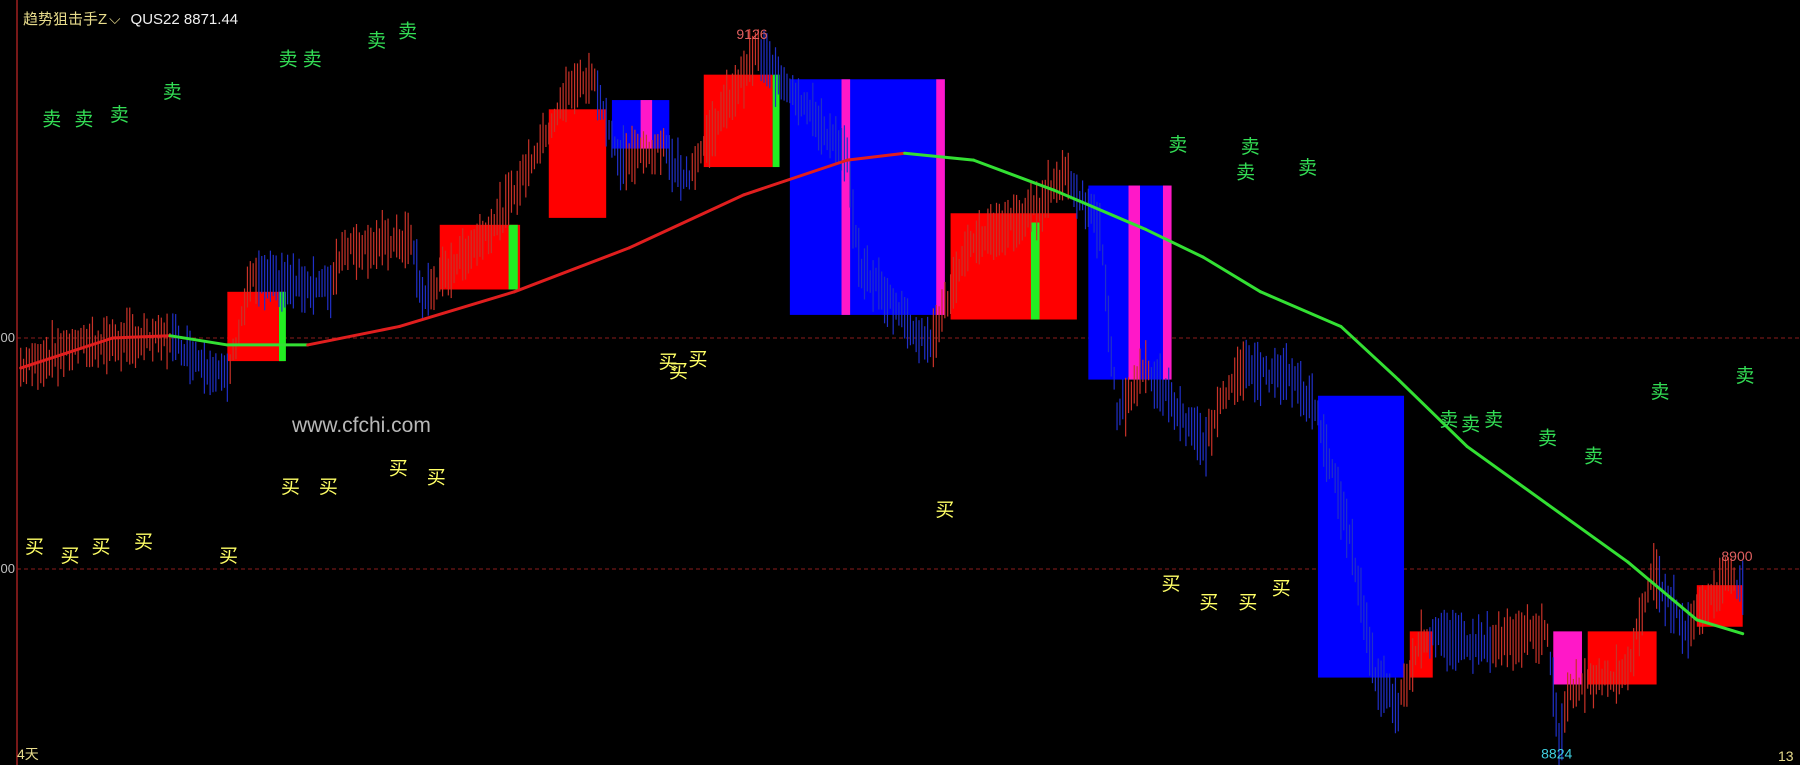 This screenshot has height=765, width=1800. I want to click on period-label: 4天, so click(28, 754).